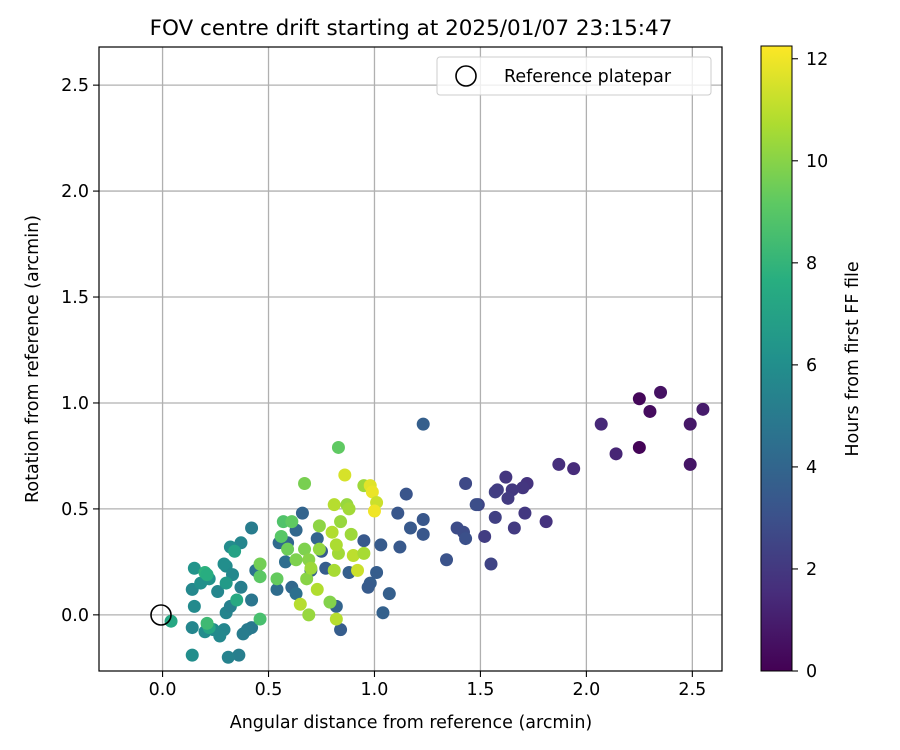  Describe the element at coordinates (811, 468) in the screenshot. I see `colorbar-tick-label: 4` at that location.